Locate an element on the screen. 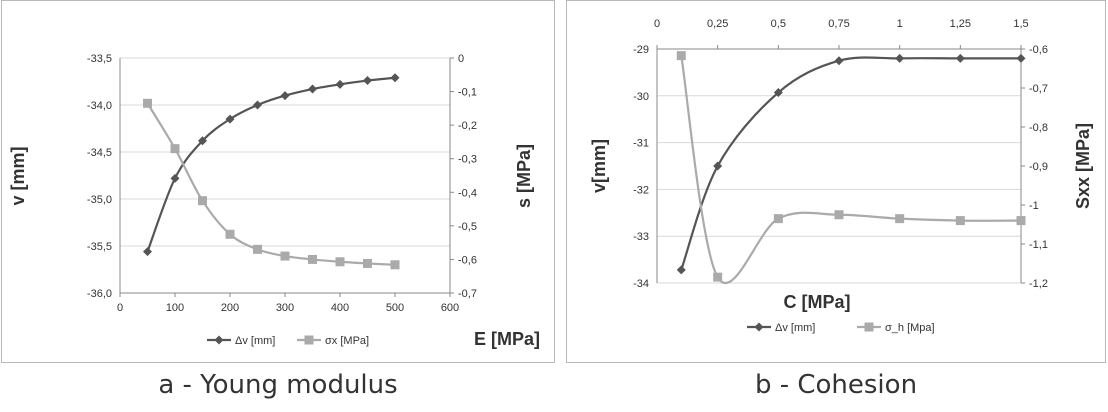 Image resolution: width=1108 pixels, height=412 pixels. x-axis-title: C [MPa] is located at coordinates (817, 302).